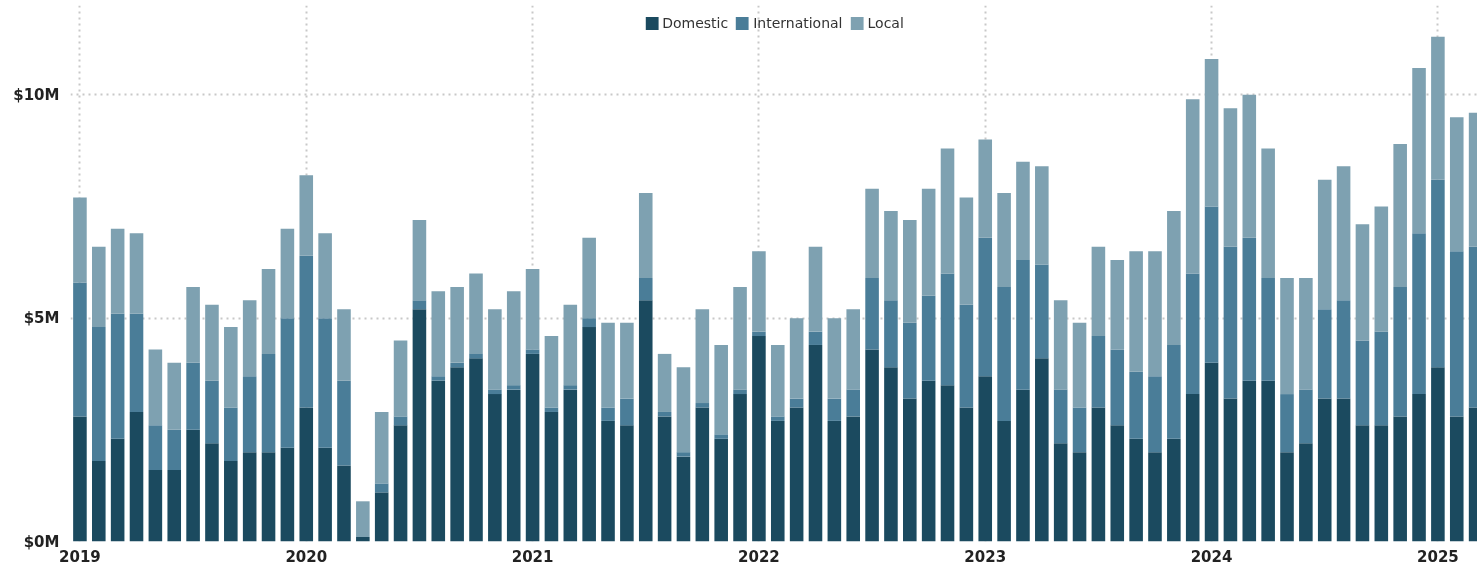 Image resolution: width=1477 pixels, height=571 pixels. What do you see at coordinates (306, 556) in the screenshot?
I see `x-tick-label: 2020` at bounding box center [306, 556].